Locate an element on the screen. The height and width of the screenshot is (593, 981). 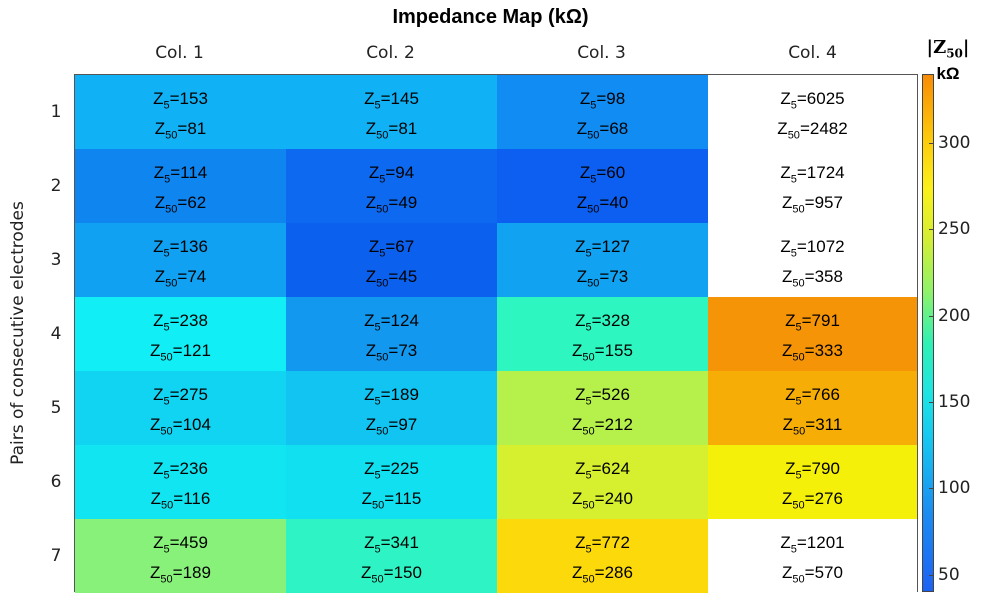
heatmap-cell: Z5=341 Z50=150 is located at coordinates (391, 556).